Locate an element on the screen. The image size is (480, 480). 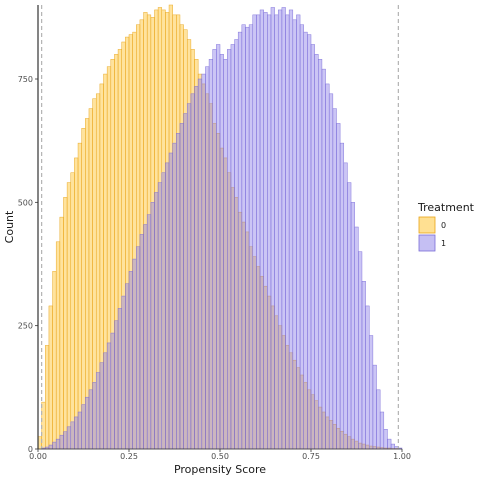
y-tick-label: 250 is located at coordinates (25, 326).